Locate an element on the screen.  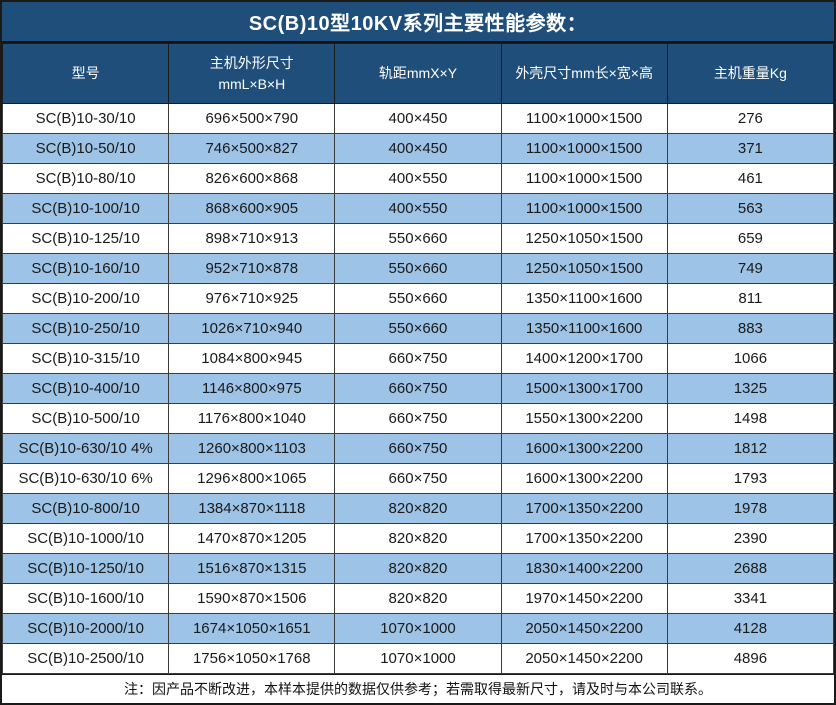
table-cell: 1812 is located at coordinates (750, 448).